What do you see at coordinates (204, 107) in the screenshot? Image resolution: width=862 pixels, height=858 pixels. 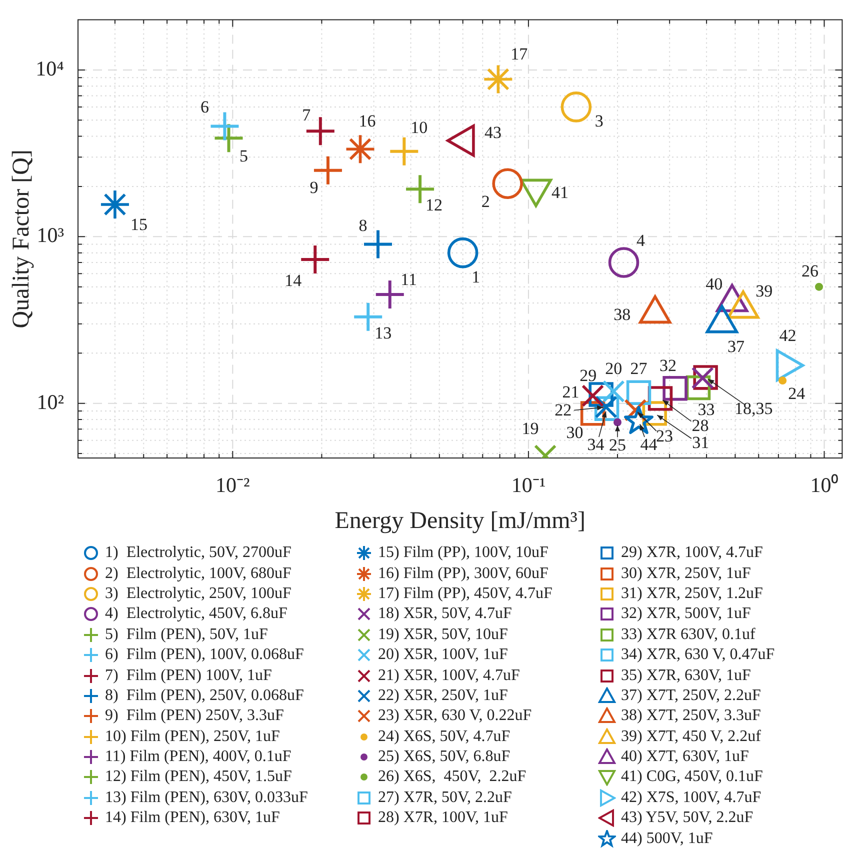 I see `annotation: 6` at bounding box center [204, 107].